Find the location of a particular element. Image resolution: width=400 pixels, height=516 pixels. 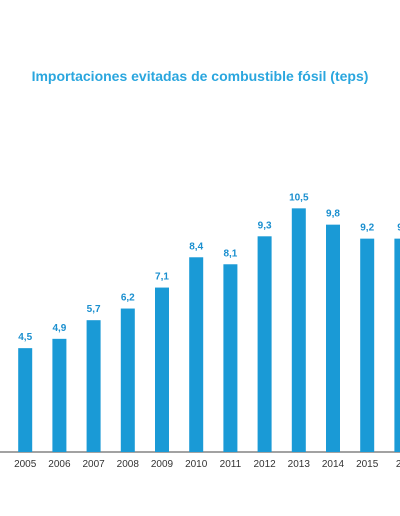

value-label-2008: 6,2 is located at coordinates (128, 298).